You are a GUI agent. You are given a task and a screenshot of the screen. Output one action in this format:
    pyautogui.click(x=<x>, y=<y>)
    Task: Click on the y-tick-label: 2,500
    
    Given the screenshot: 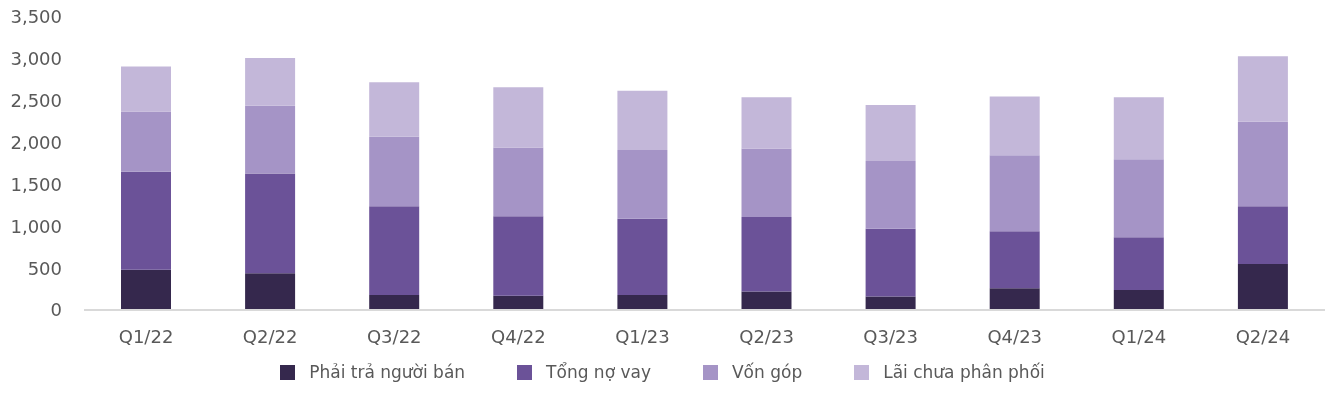 What is the action you would take?
    pyautogui.click(x=36, y=101)
    